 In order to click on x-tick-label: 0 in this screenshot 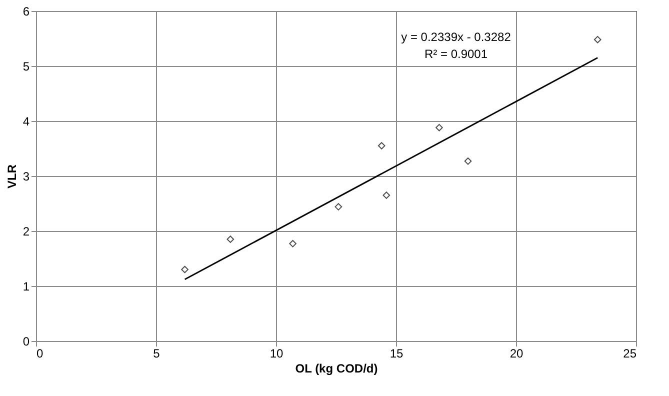, I will do `click(40, 353)`.